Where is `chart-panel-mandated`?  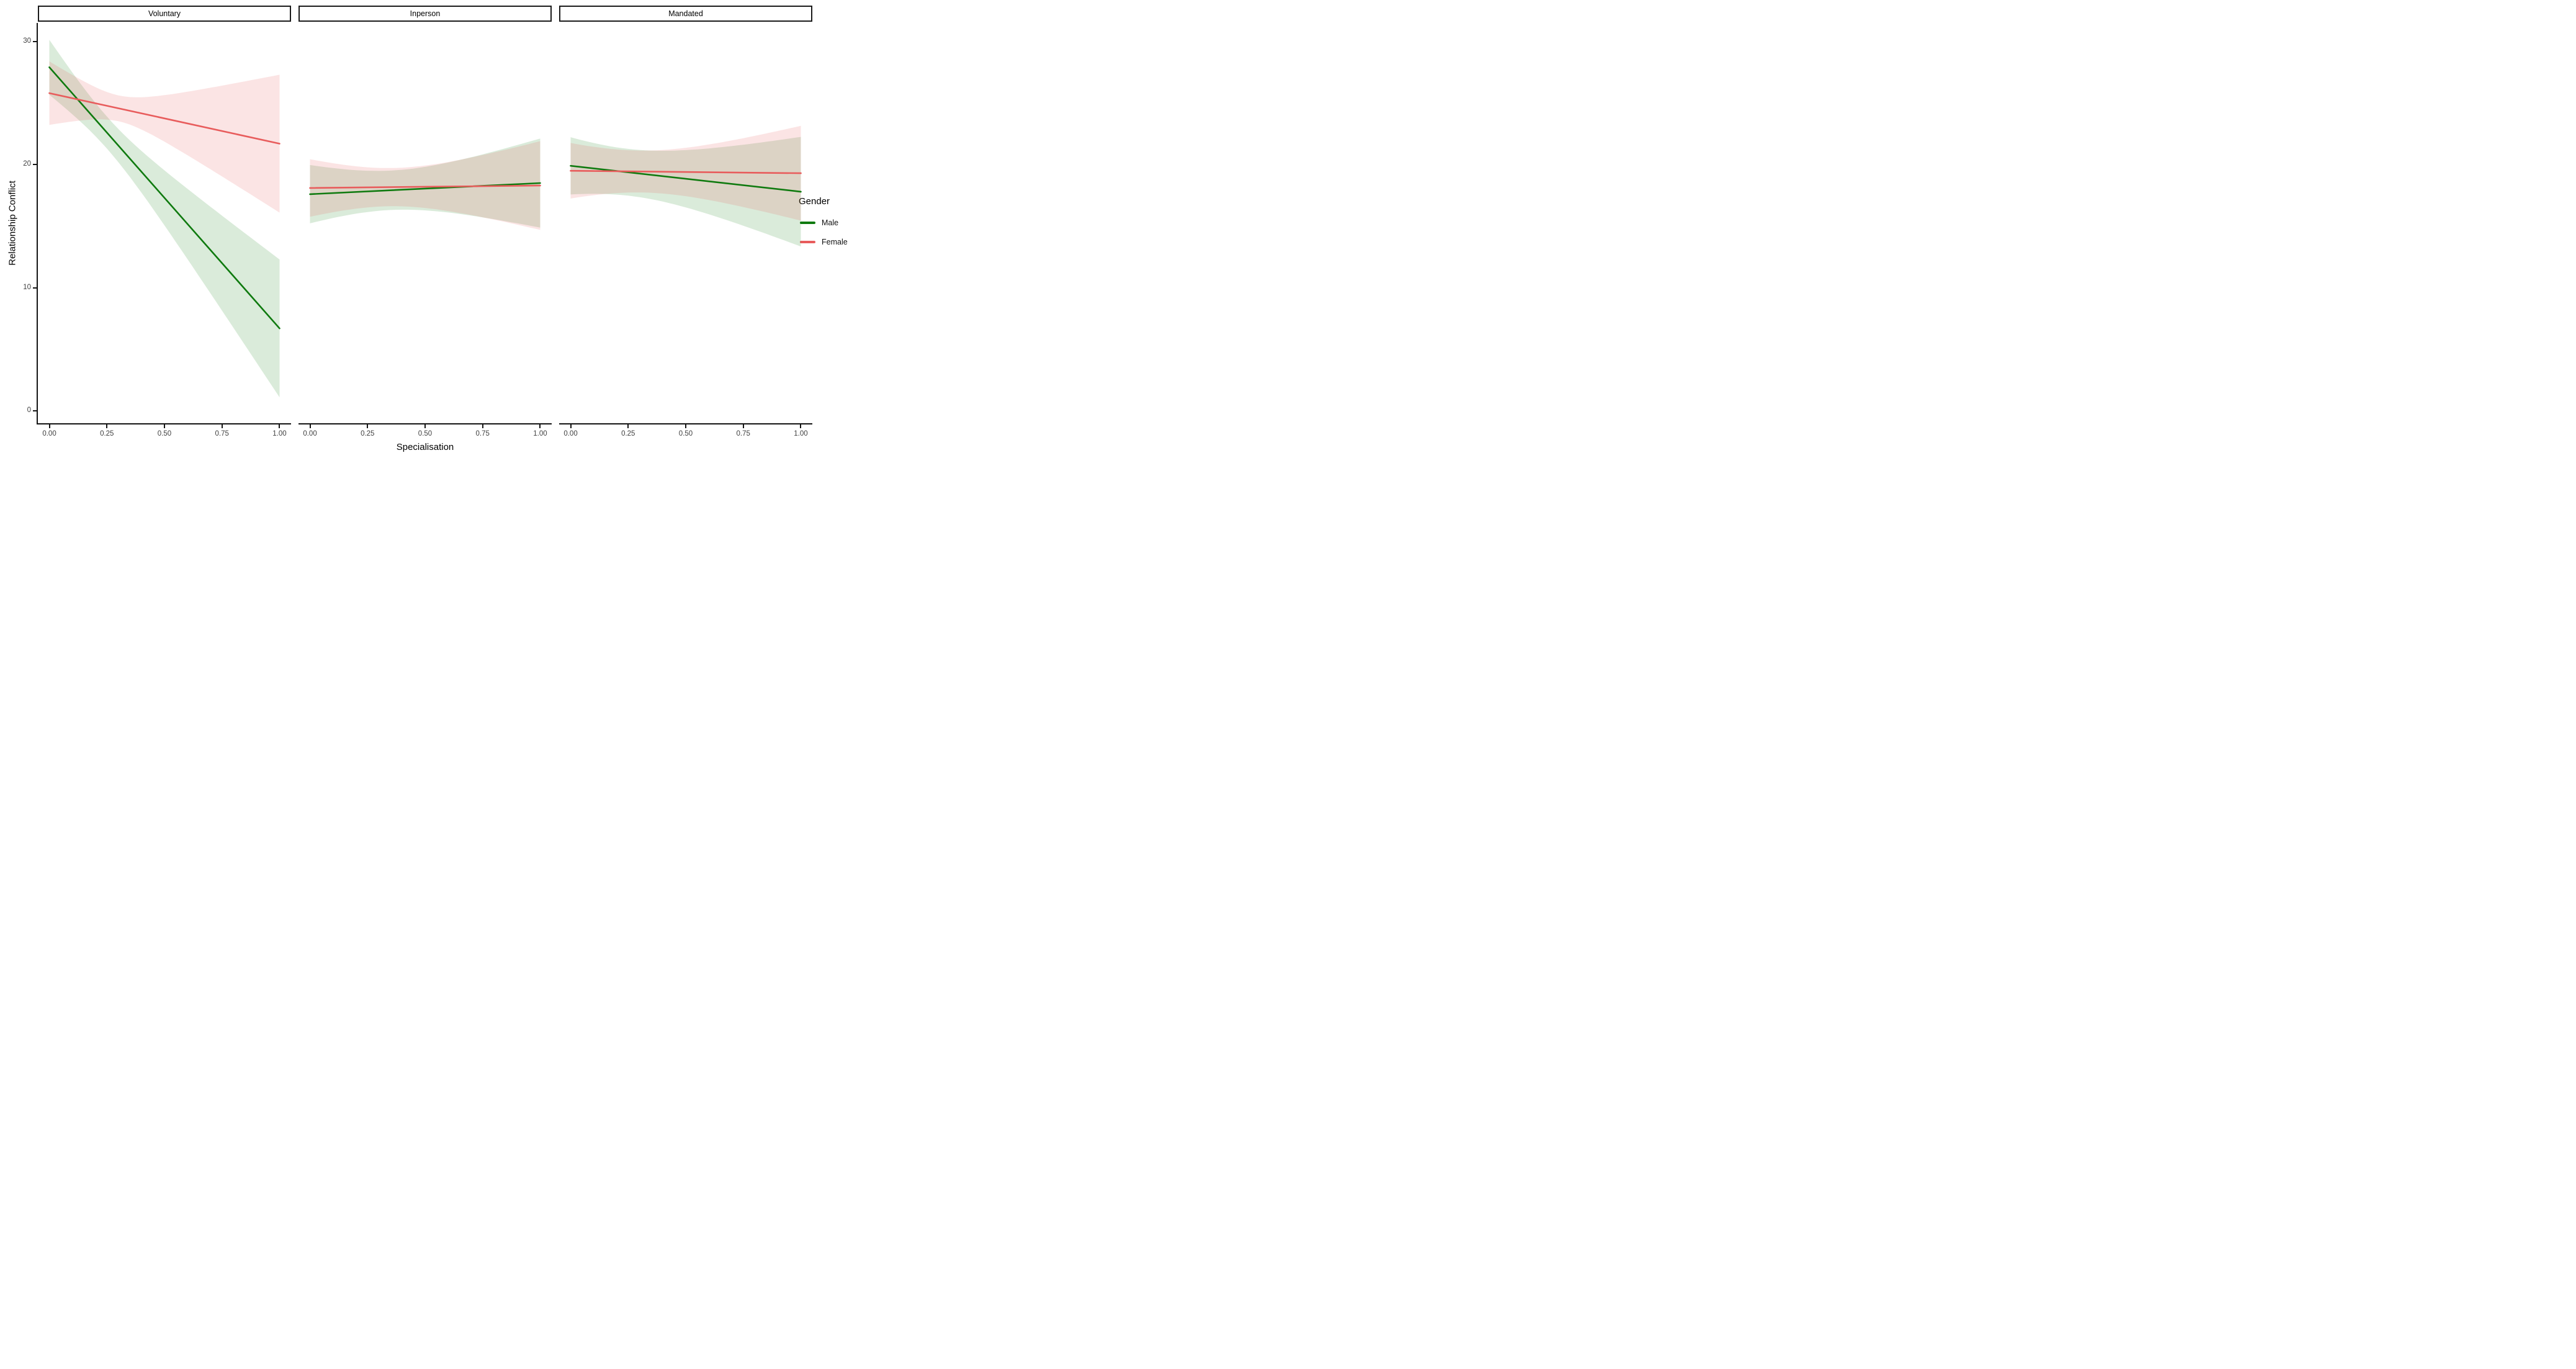 chart-panel-mandated is located at coordinates (686, 186).